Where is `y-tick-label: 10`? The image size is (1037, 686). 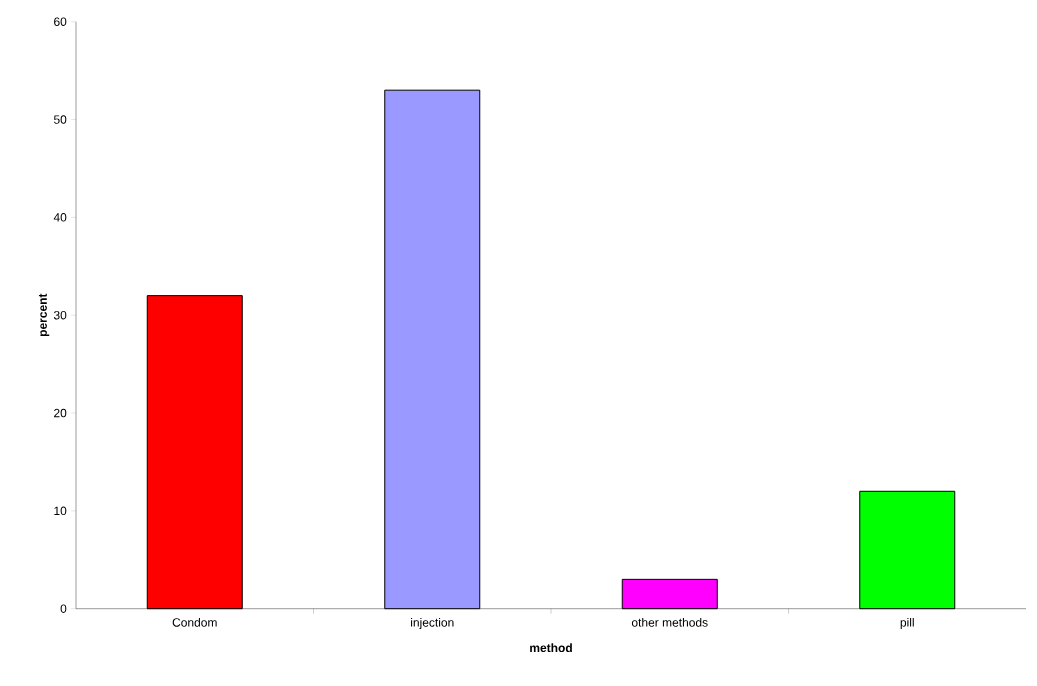 y-tick-label: 10 is located at coordinates (60, 511).